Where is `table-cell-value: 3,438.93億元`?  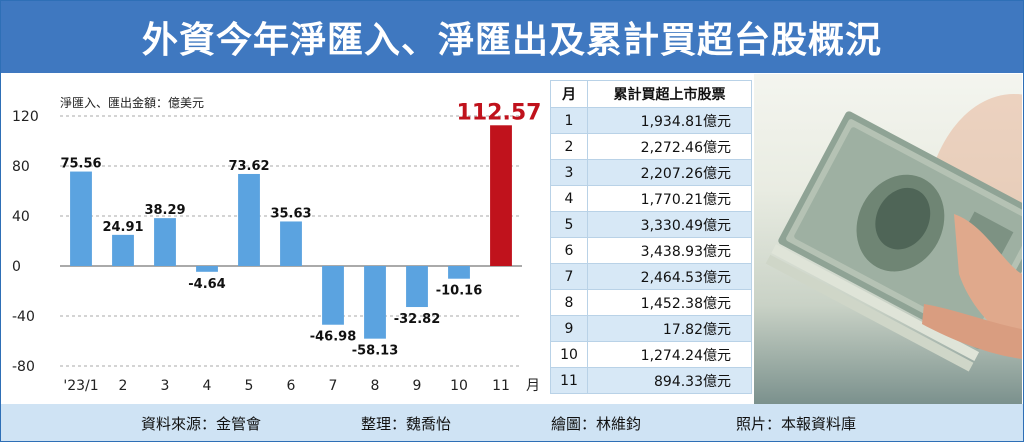
table-cell-value: 3,438.93億元 is located at coordinates (669, 250).